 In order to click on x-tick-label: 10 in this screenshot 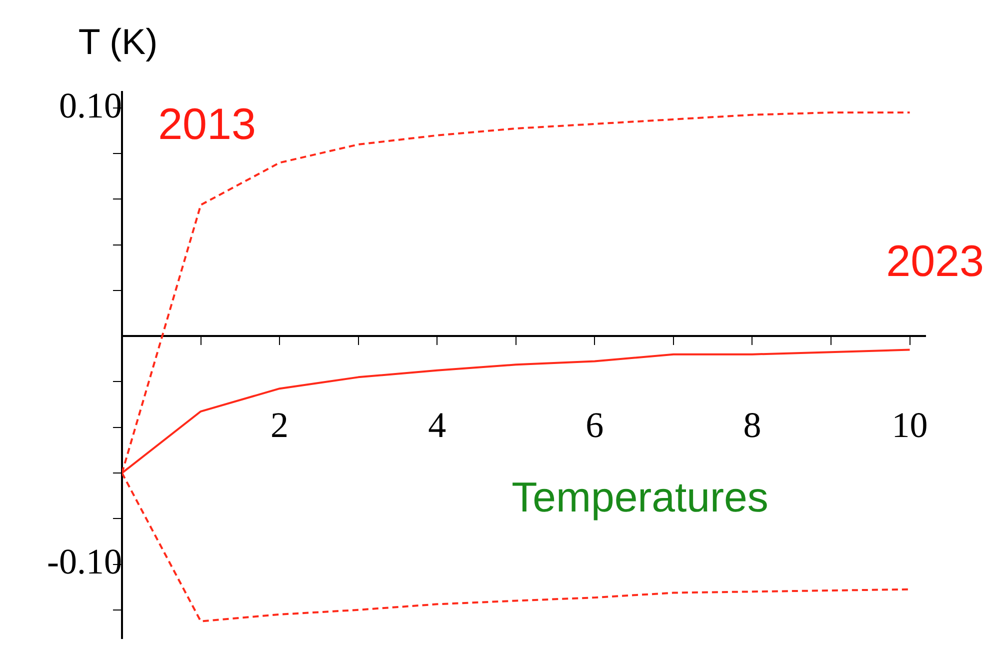, I will do `click(910, 425)`.